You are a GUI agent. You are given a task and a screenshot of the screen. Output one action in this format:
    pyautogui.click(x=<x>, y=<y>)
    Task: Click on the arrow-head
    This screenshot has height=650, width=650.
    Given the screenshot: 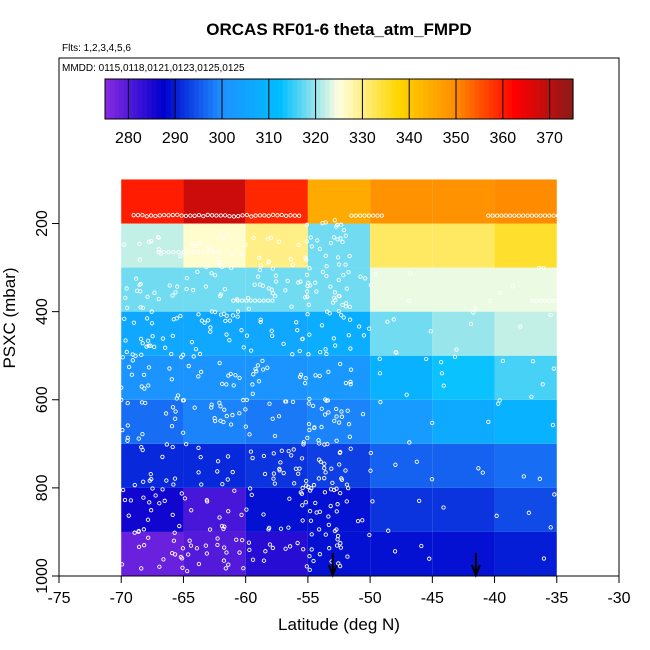 What is the action you would take?
    pyautogui.click(x=332, y=571)
    